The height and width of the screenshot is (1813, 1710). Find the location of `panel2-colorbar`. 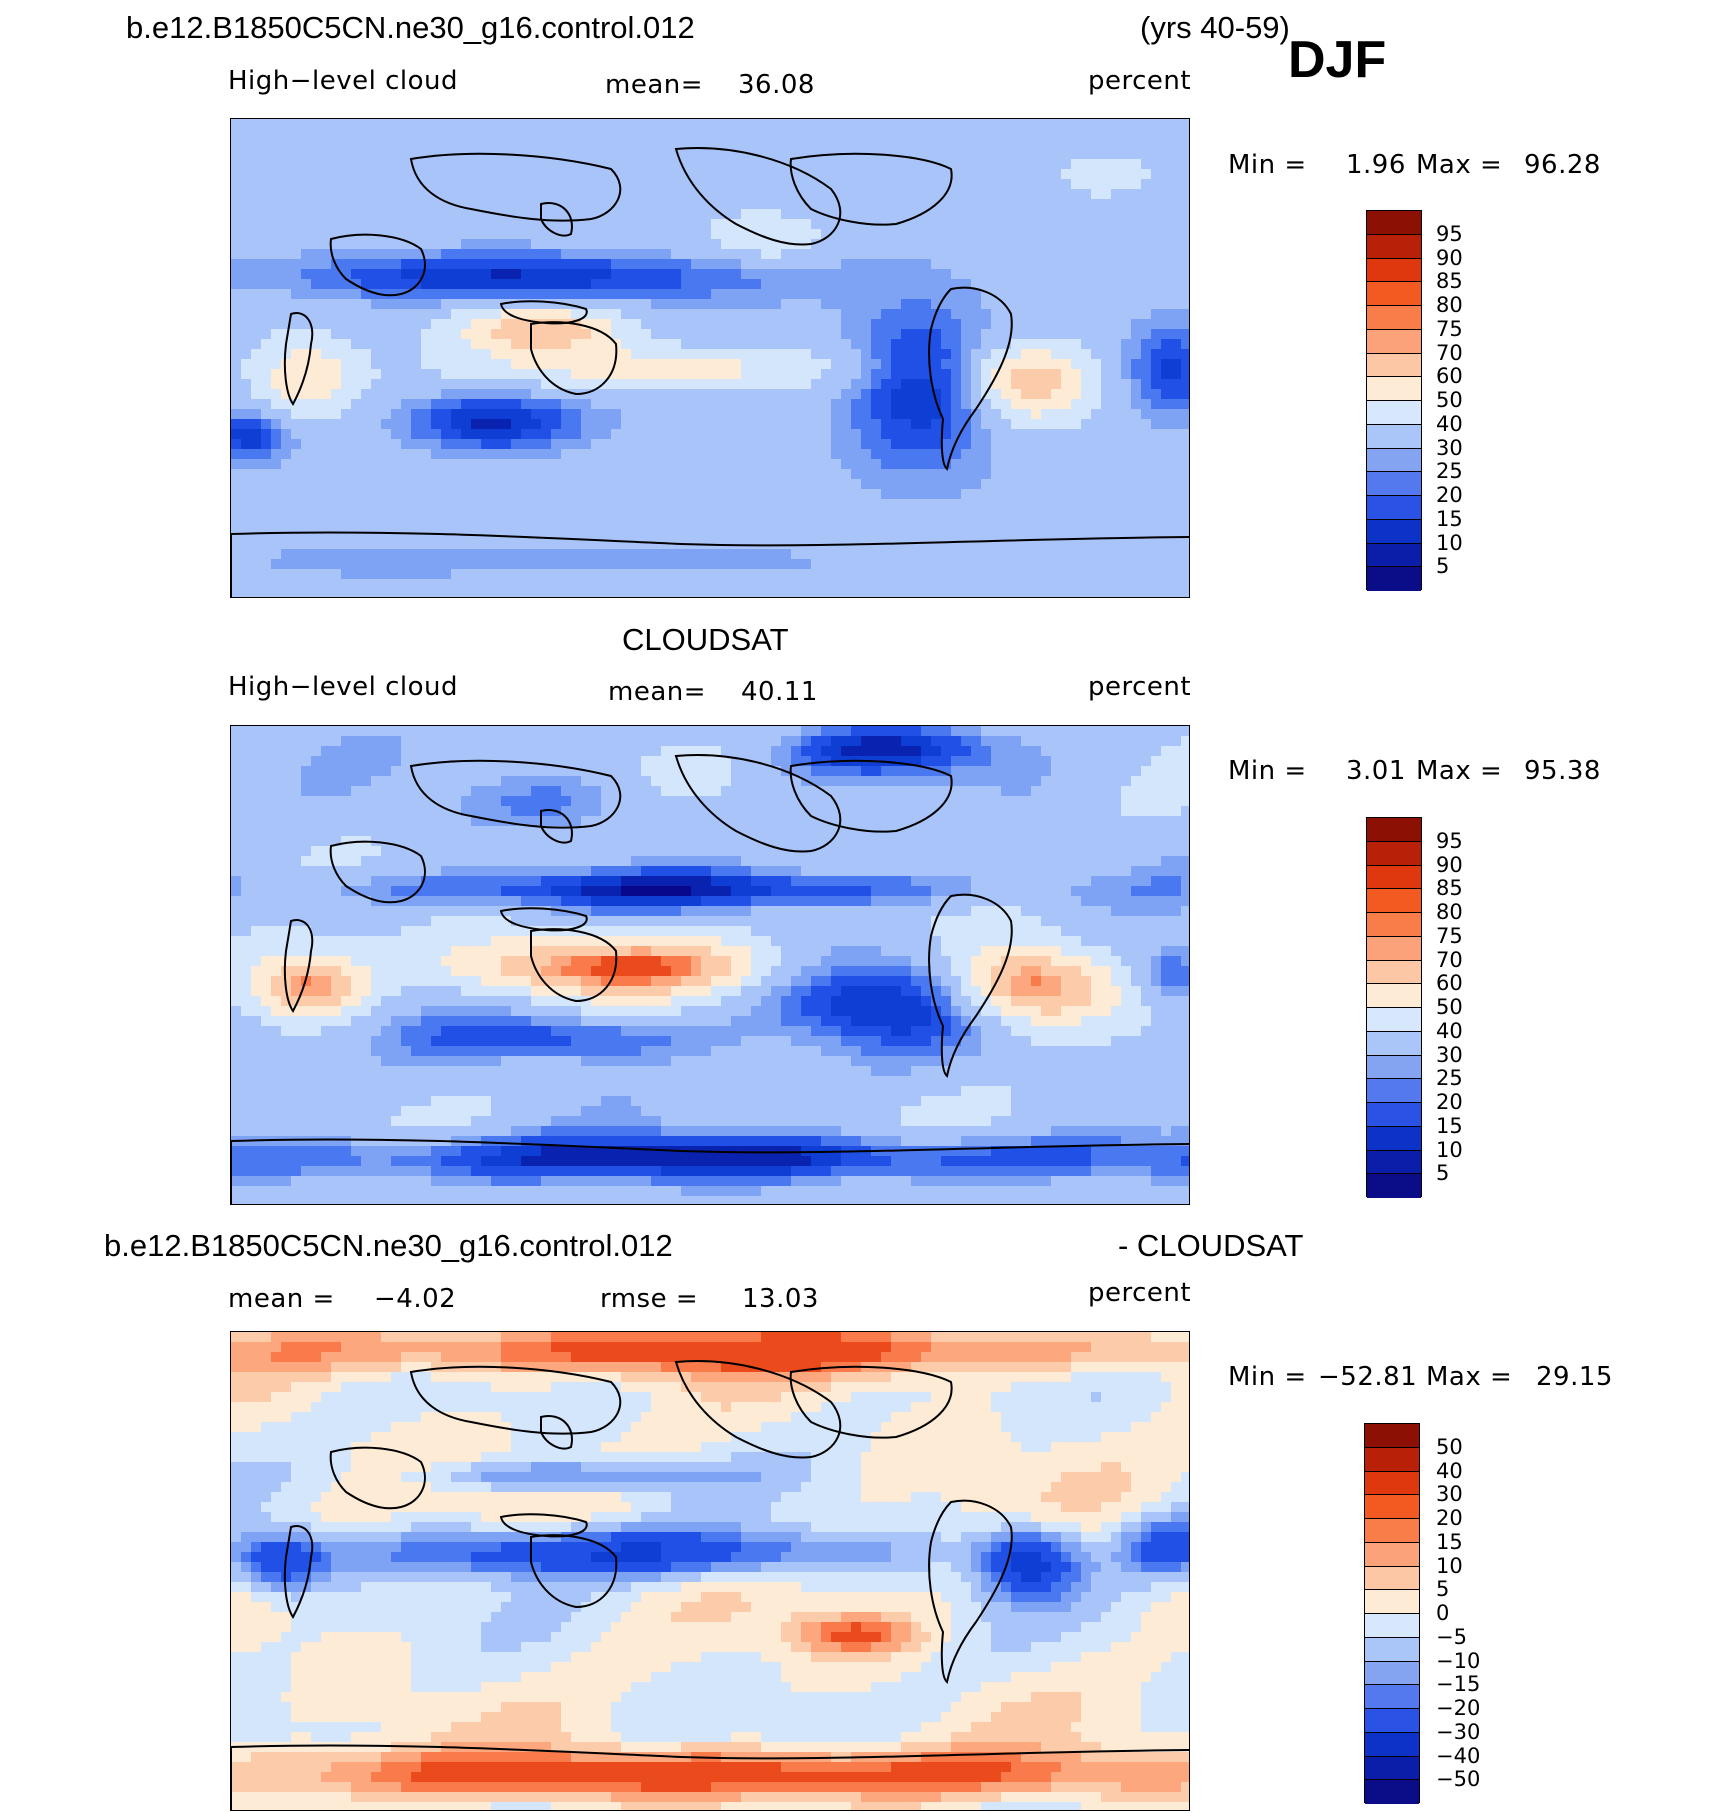

panel2-colorbar is located at coordinates (1394, 1007).